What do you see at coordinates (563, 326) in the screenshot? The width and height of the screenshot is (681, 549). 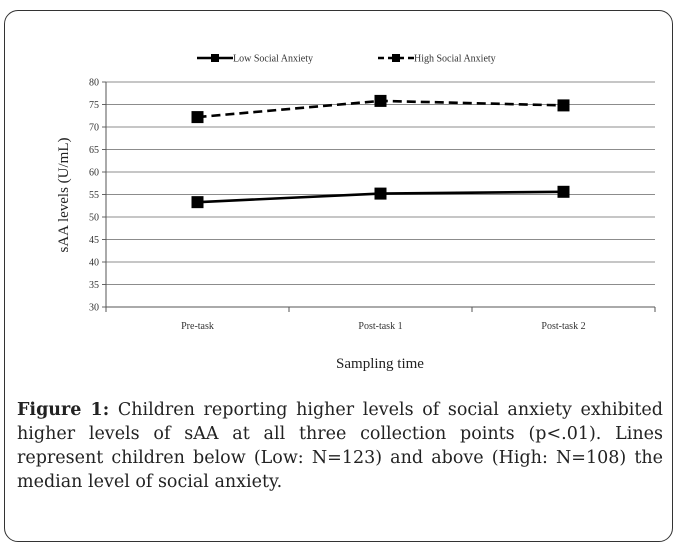 I see `x-tick-label: Post-task 2` at bounding box center [563, 326].